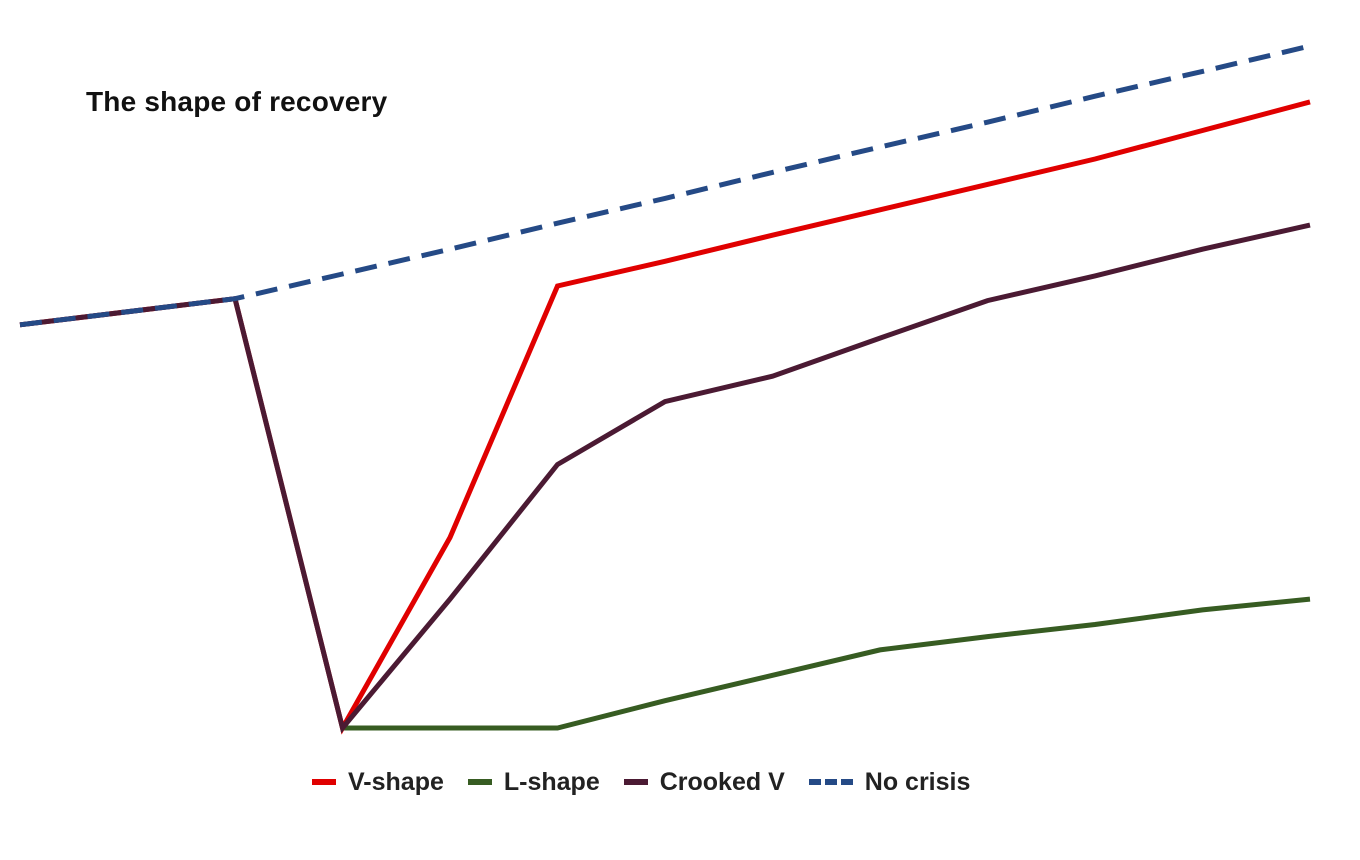  I want to click on series-line-l-shape, so click(826, 663).